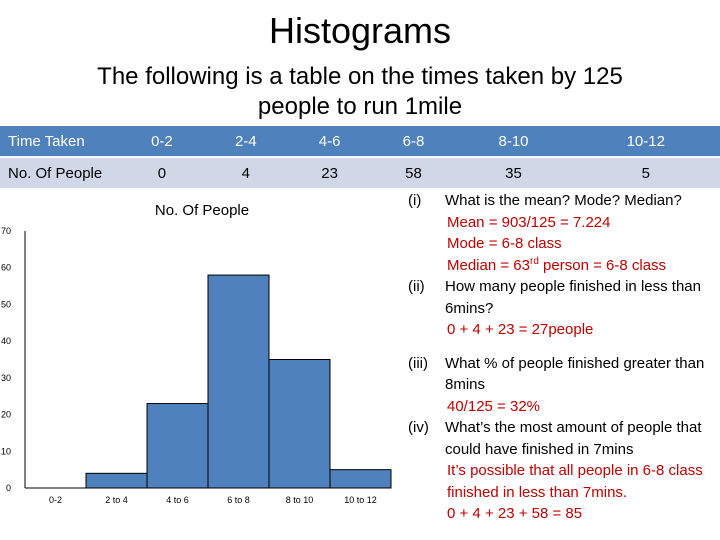  Describe the element at coordinates (413, 142) in the screenshot. I see `table-cell-time: 6-8` at that location.